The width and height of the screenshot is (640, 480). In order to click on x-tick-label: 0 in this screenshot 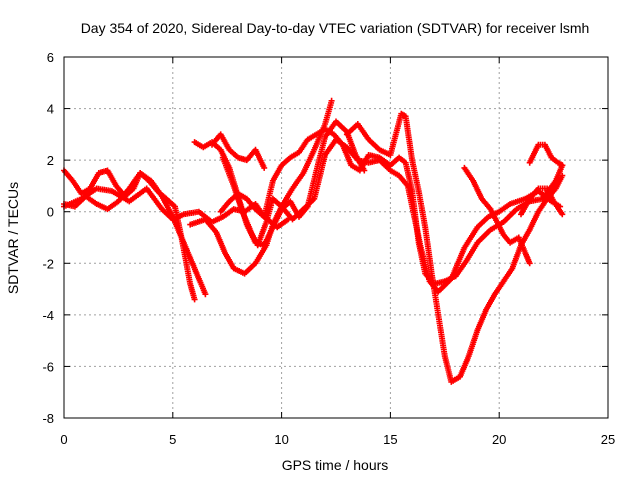, I will do `click(63, 439)`.